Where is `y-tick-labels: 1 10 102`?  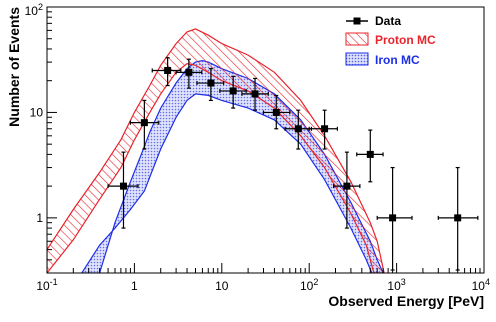 y-tick-labels: 1 10 102 is located at coordinates (34, 113).